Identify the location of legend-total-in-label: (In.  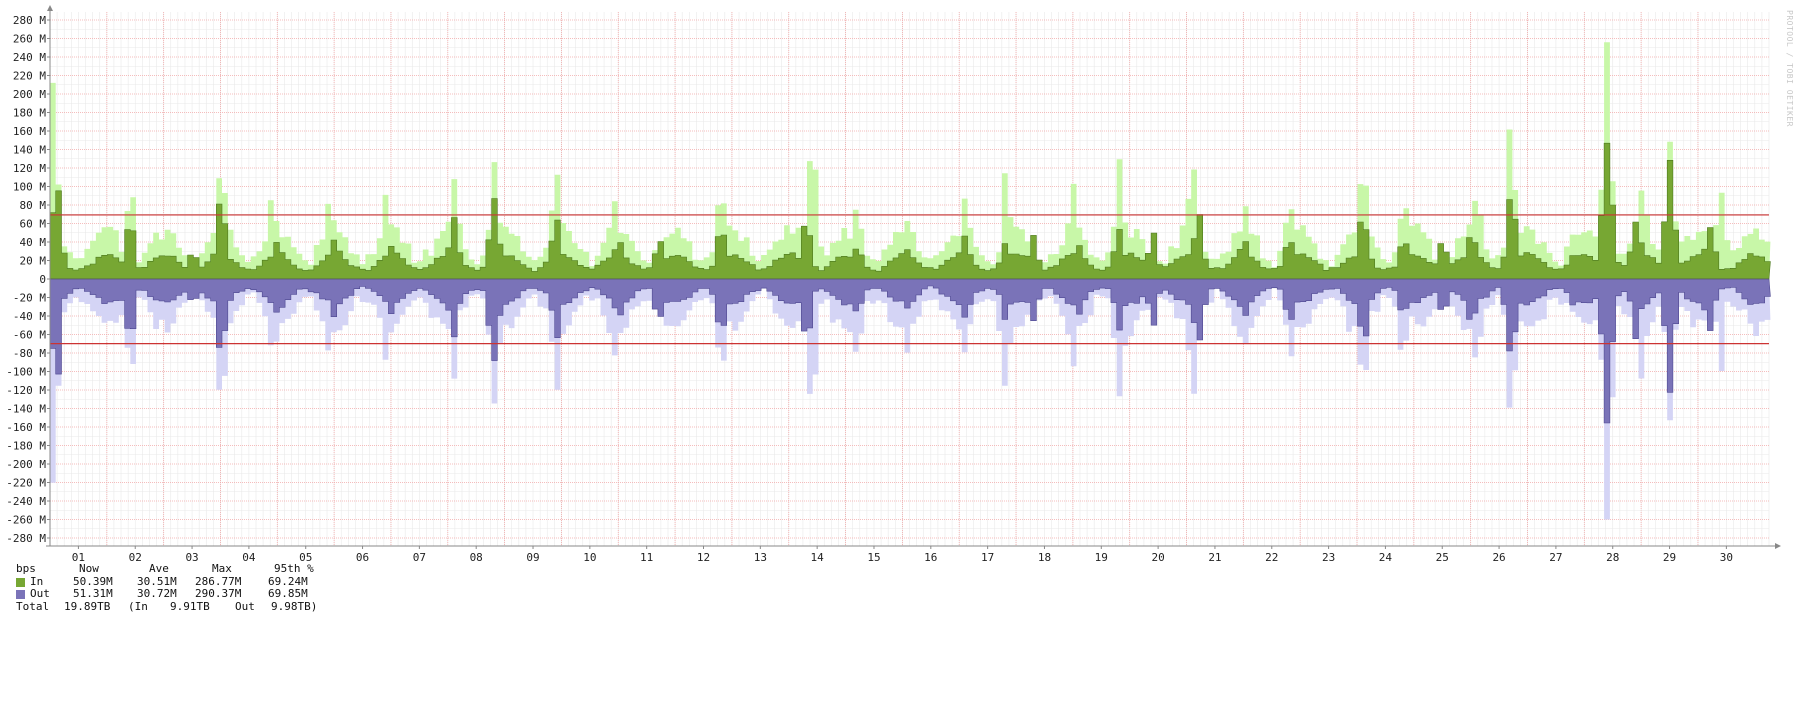
(138, 606).